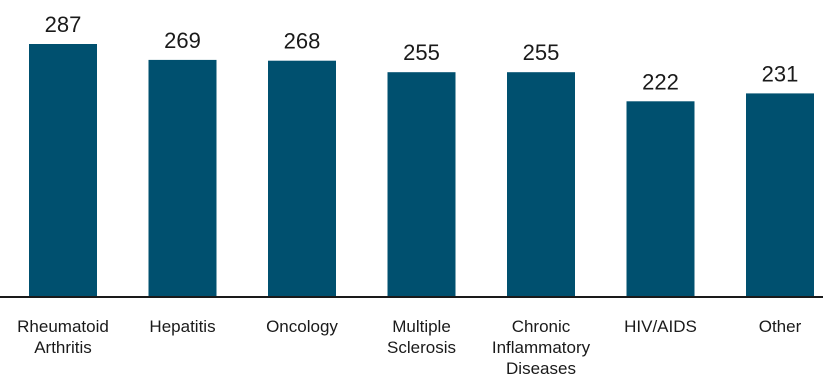 The height and width of the screenshot is (383, 832). Describe the element at coordinates (541, 52) in the screenshot. I see `value-label-chronic-inflammatory-diseases: 255` at that location.